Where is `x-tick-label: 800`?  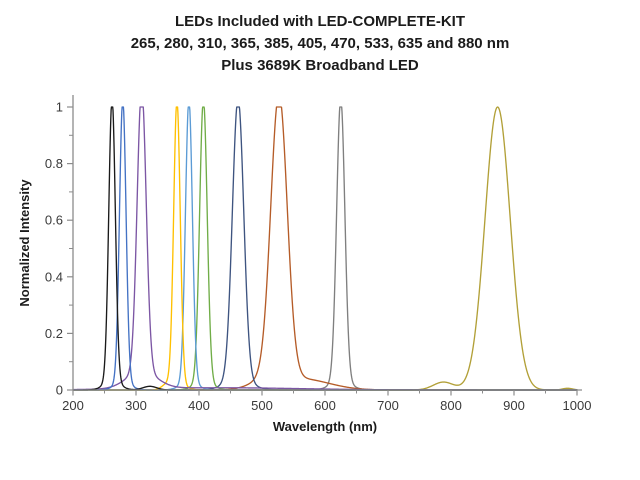 x-tick-label: 800 is located at coordinates (451, 405).